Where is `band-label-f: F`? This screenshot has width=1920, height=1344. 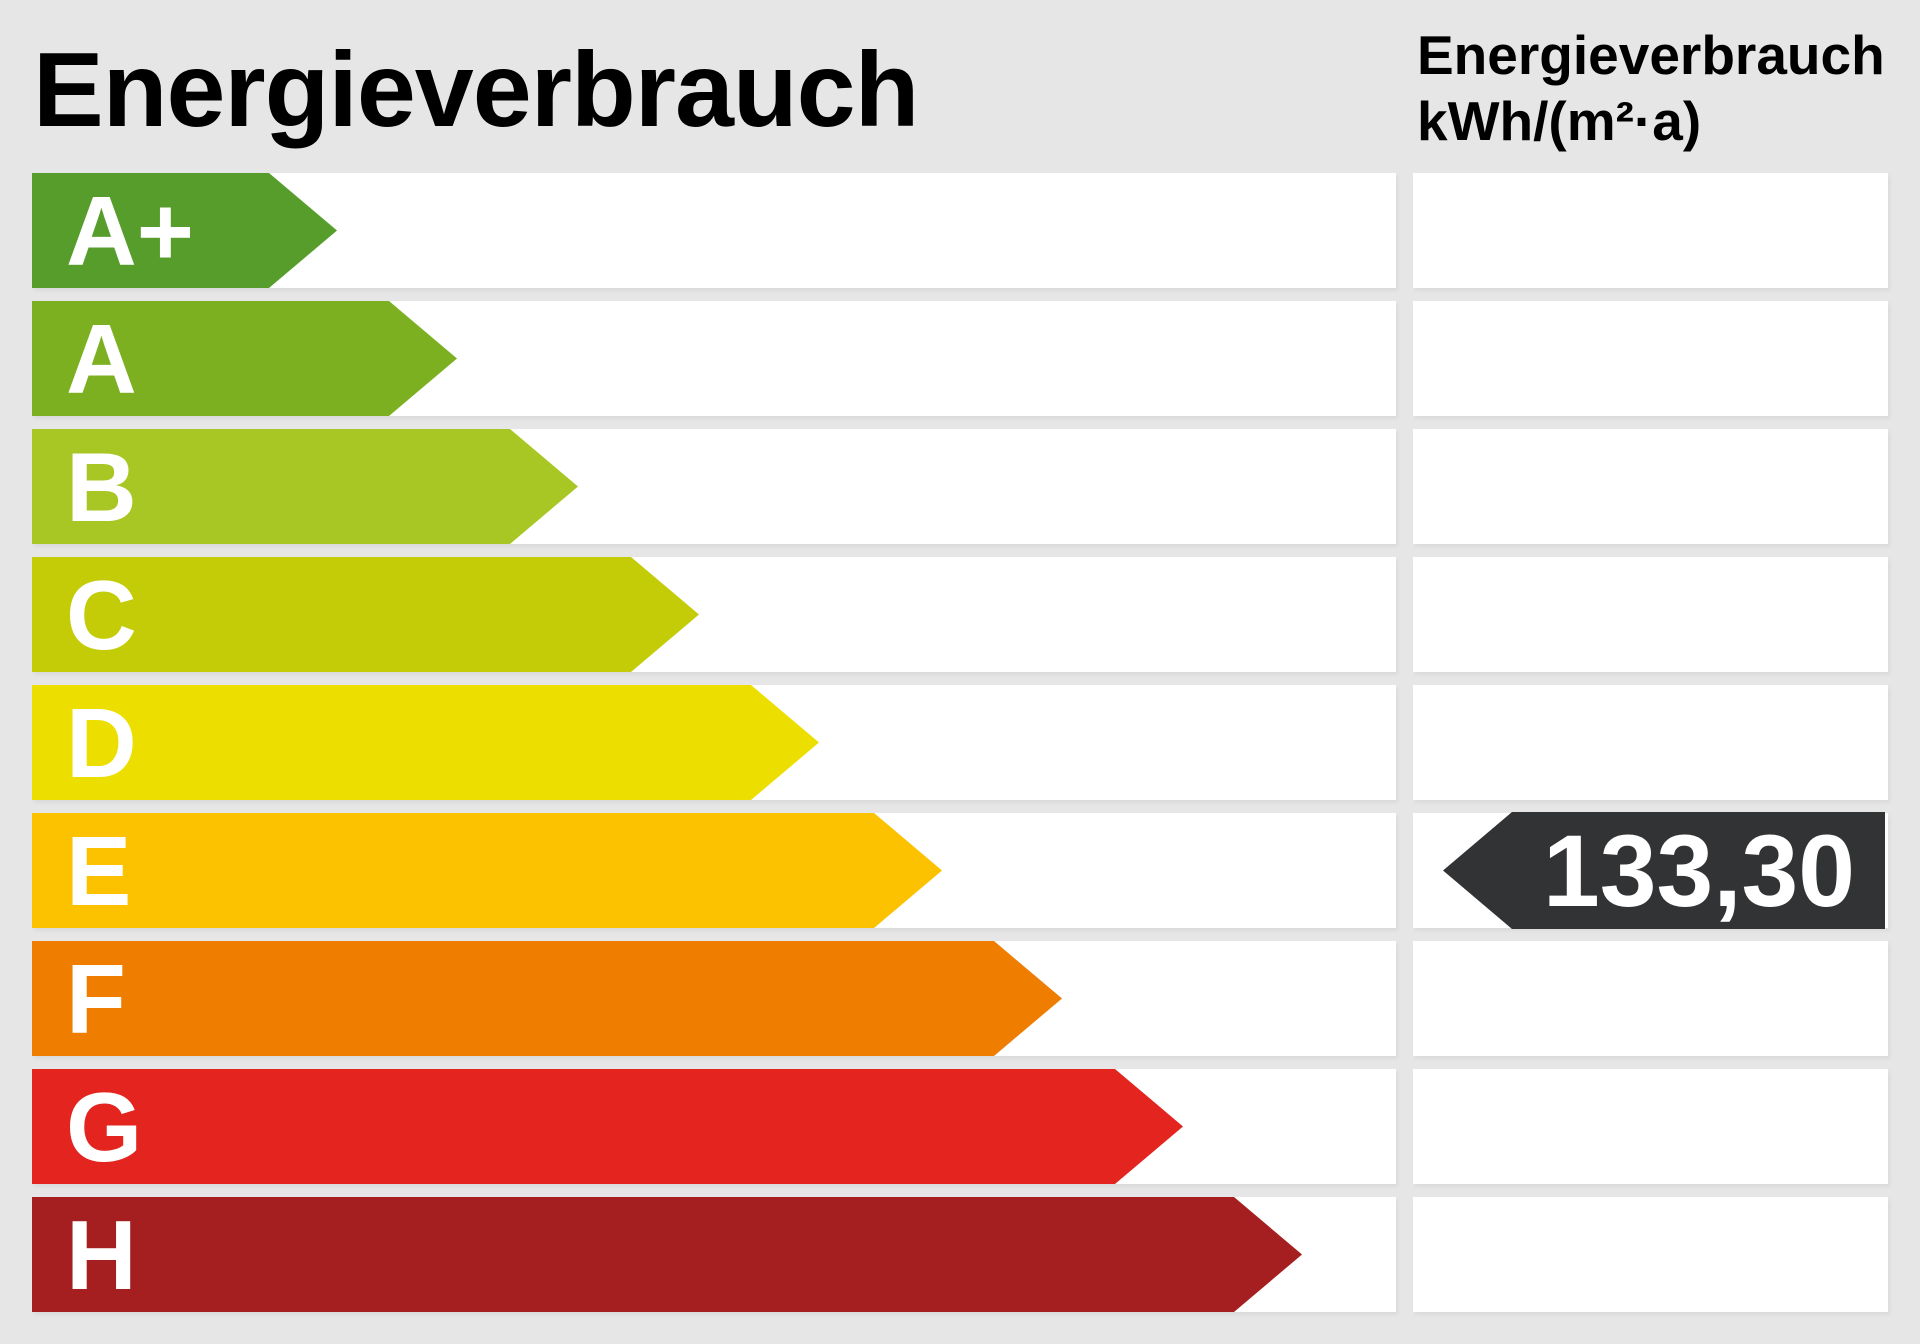 band-label-f: F is located at coordinates (96, 998).